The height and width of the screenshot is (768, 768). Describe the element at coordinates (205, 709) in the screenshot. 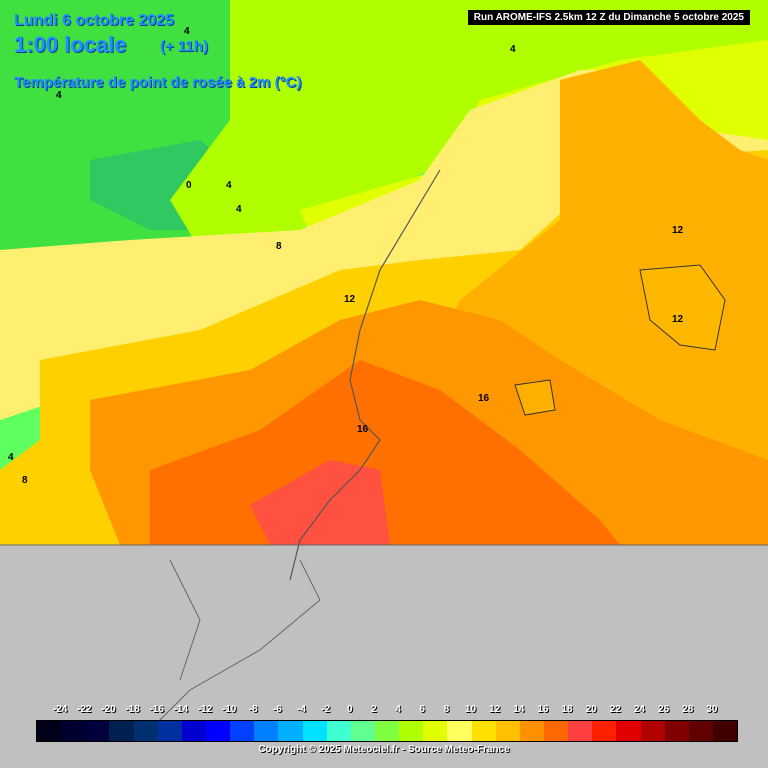

I see `legend-tick-label: -12` at that location.